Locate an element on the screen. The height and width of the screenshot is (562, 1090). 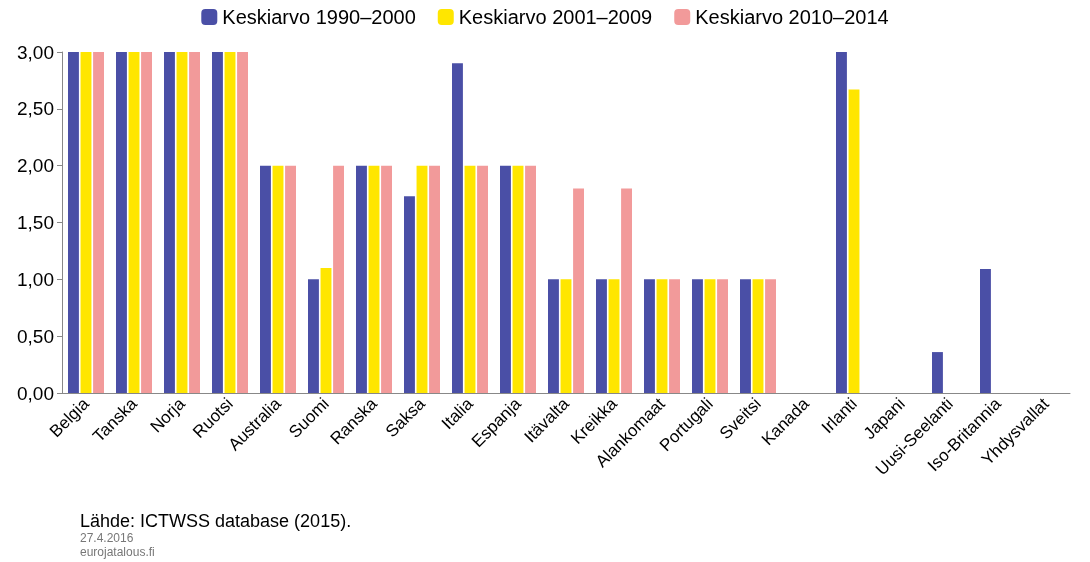
y-tick-label: 2,50 is located at coordinates (35, 109).